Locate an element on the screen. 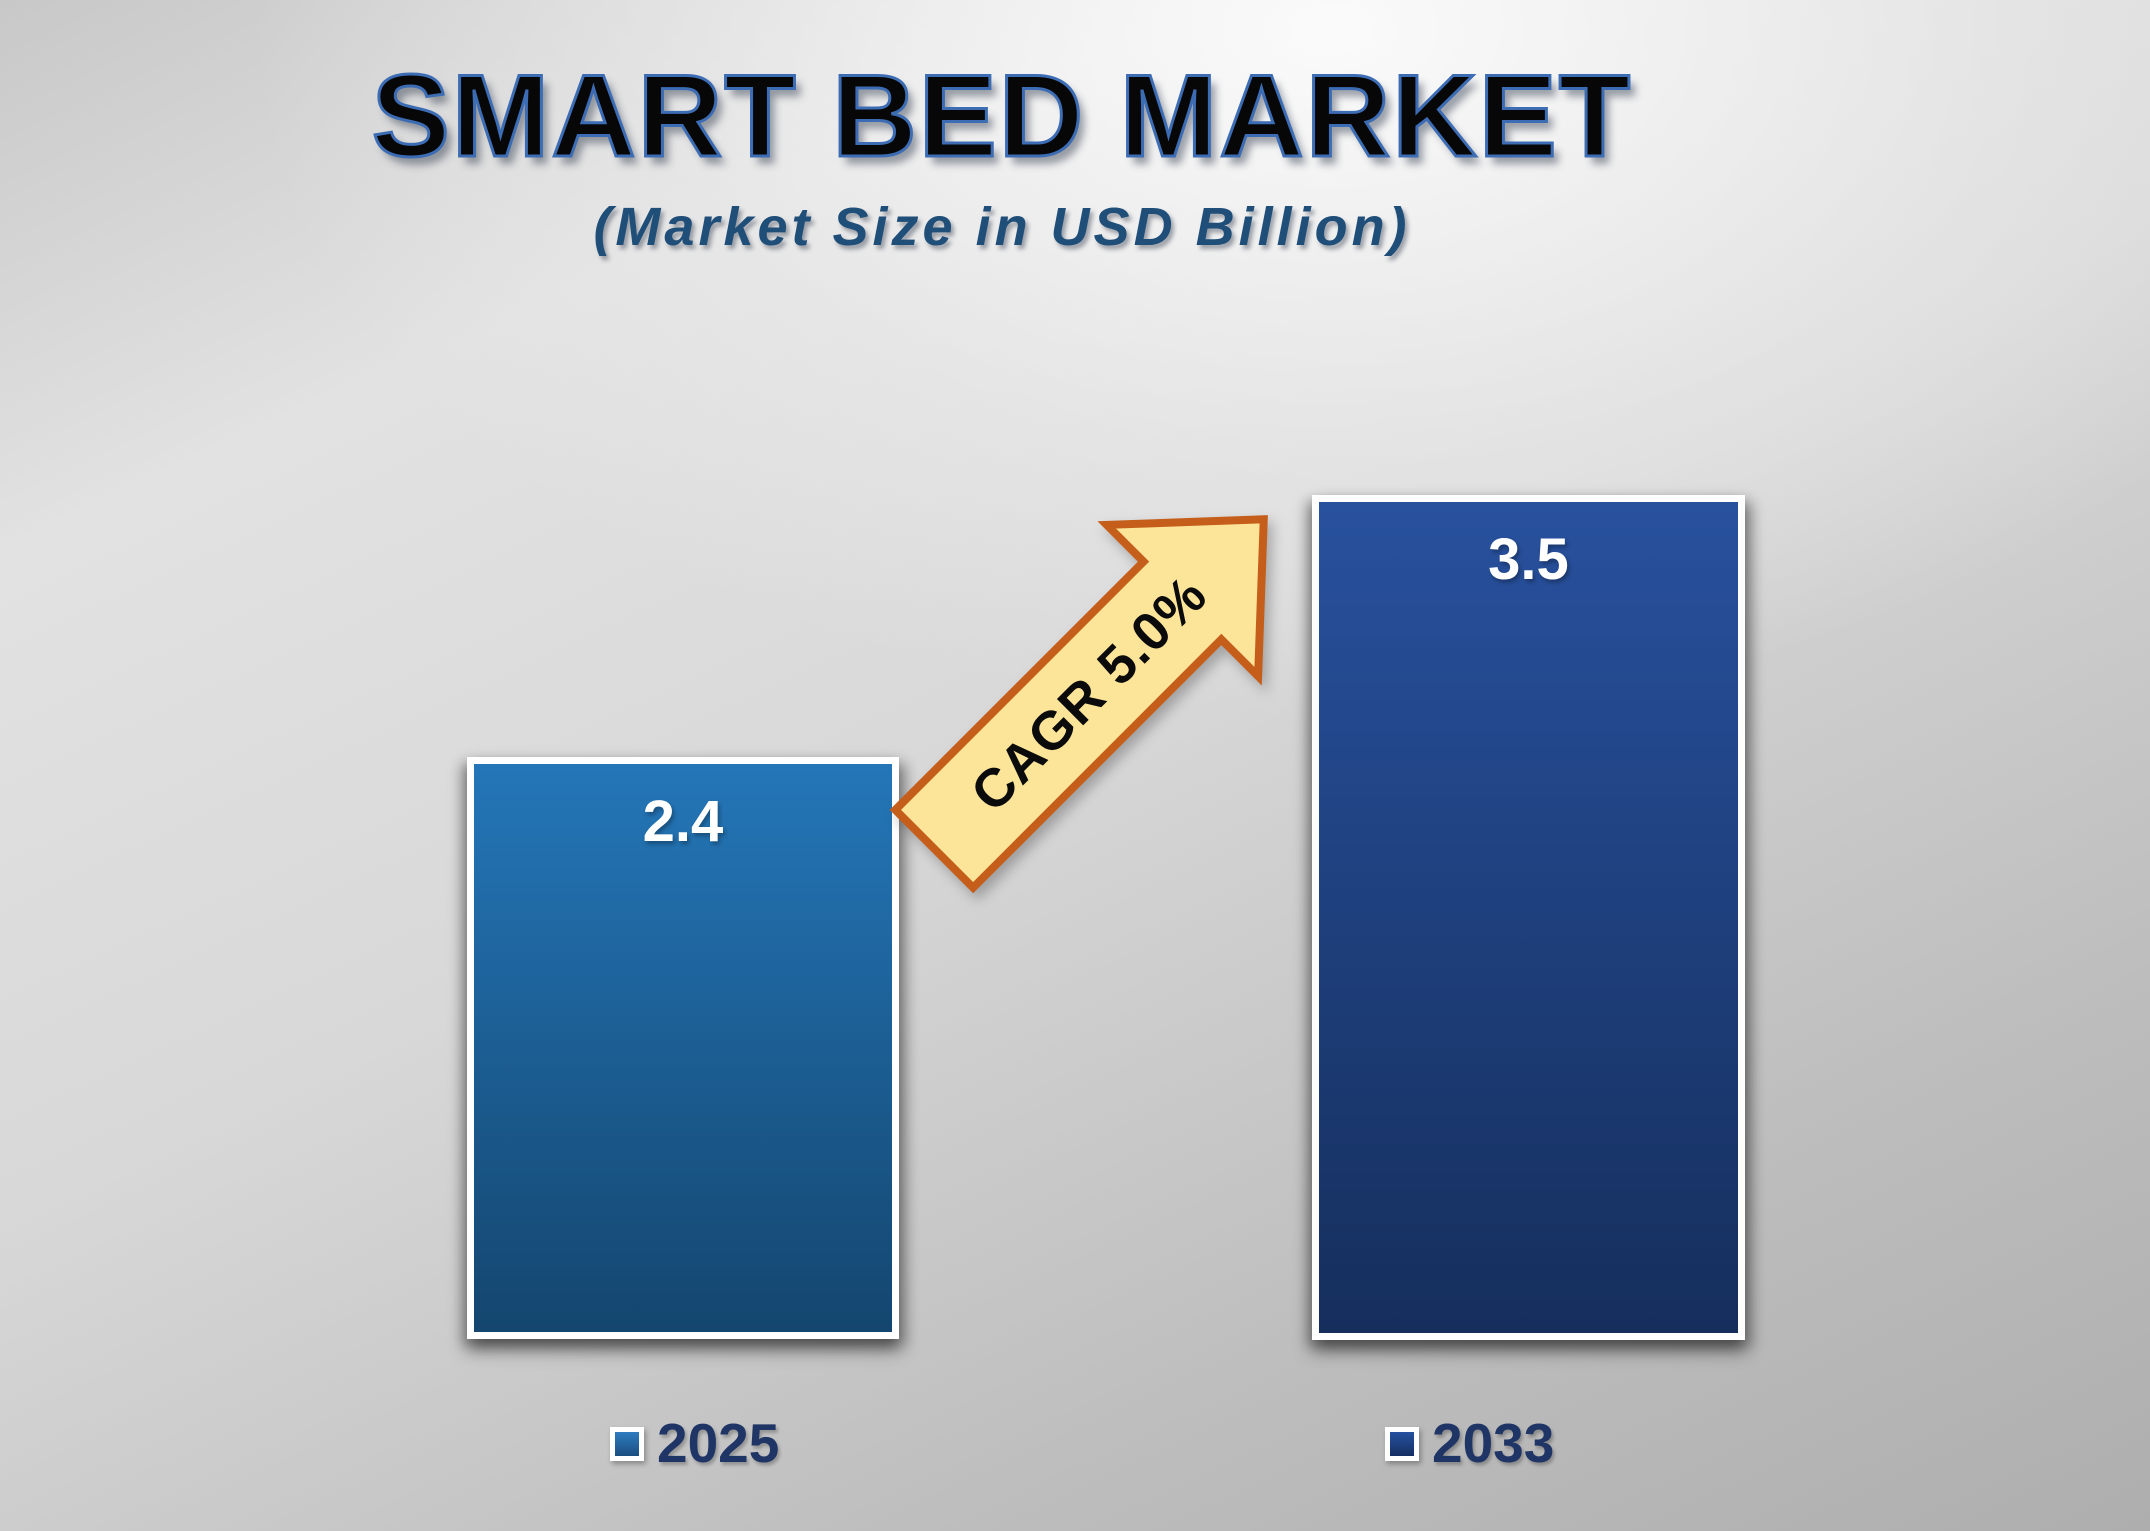 The height and width of the screenshot is (1531, 2150). cagr-growth-arrow-icon: CAGR 5.0% is located at coordinates (1078, 704).